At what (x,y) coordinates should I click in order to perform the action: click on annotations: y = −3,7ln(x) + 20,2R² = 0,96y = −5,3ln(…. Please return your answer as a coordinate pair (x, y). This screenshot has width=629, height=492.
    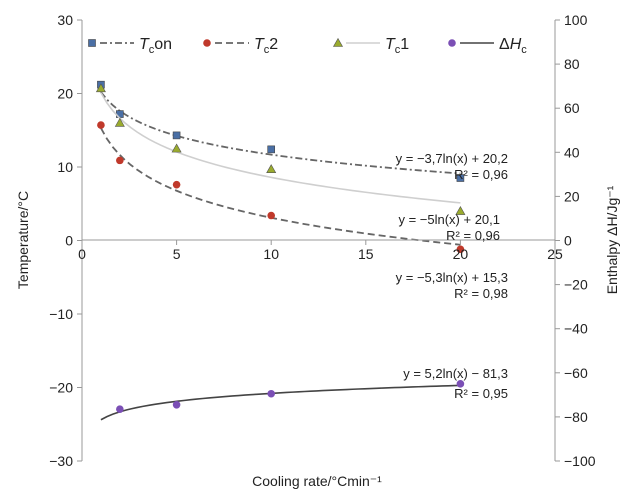
    Looking at the image, I should click on (452, 276).